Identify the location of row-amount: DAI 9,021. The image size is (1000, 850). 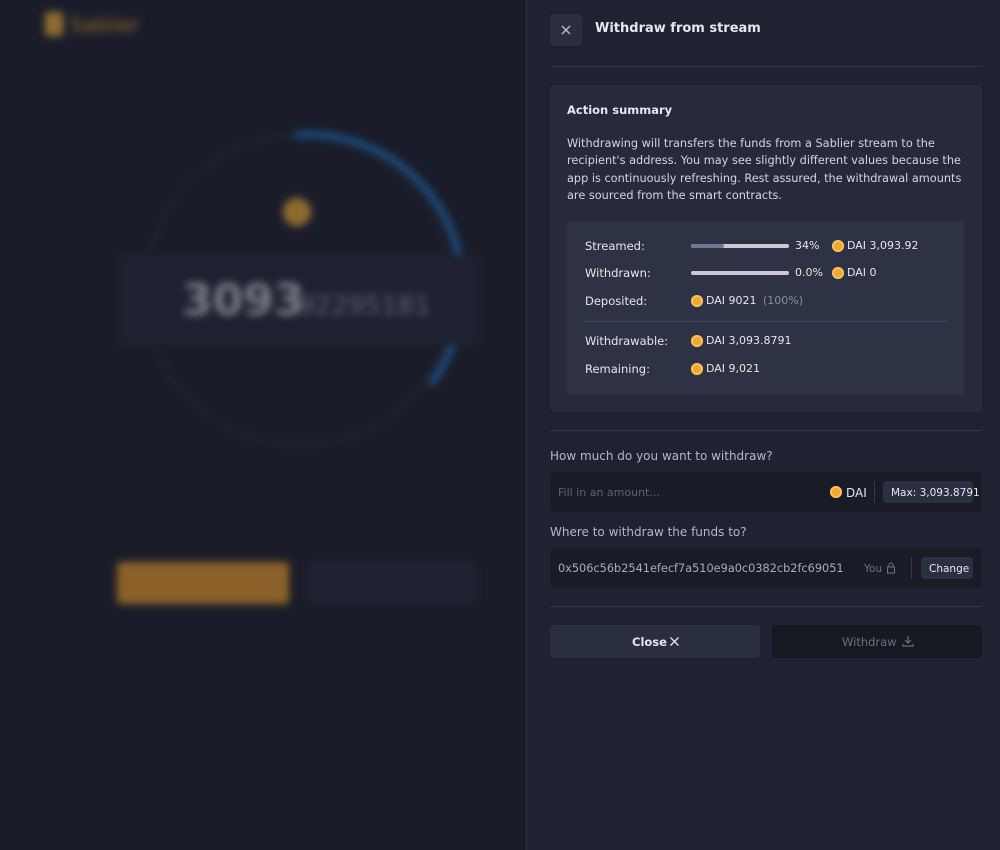
(733, 368).